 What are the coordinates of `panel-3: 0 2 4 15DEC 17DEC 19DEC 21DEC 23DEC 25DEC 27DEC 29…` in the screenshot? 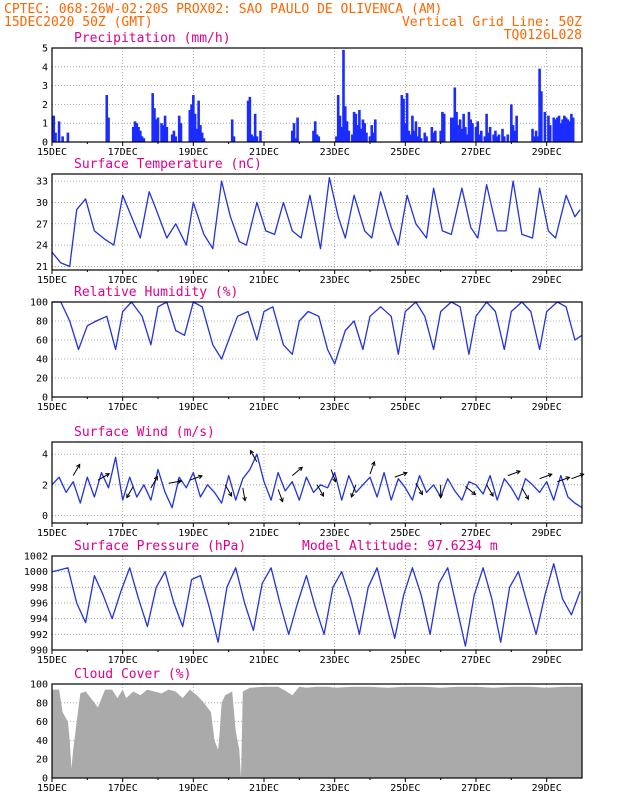 It's located at (311, 482).